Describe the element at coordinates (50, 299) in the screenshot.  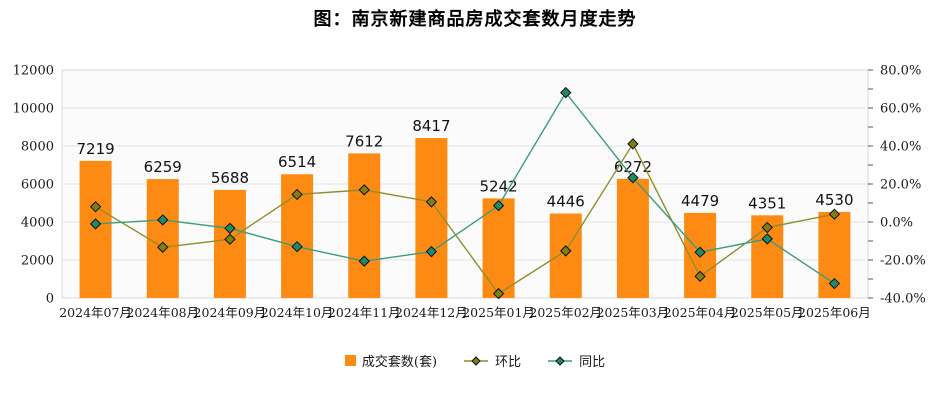
I see `left-axis-tick-label: 0` at that location.